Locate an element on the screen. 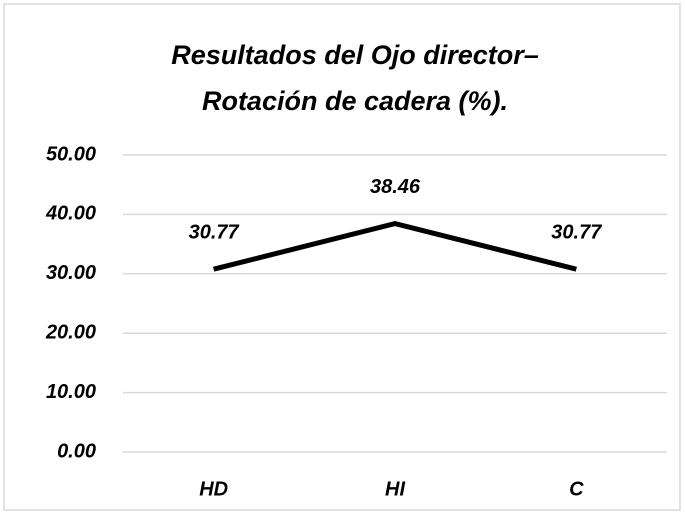 This screenshot has width=685, height=515. x-tick-label: HI is located at coordinates (395, 489).